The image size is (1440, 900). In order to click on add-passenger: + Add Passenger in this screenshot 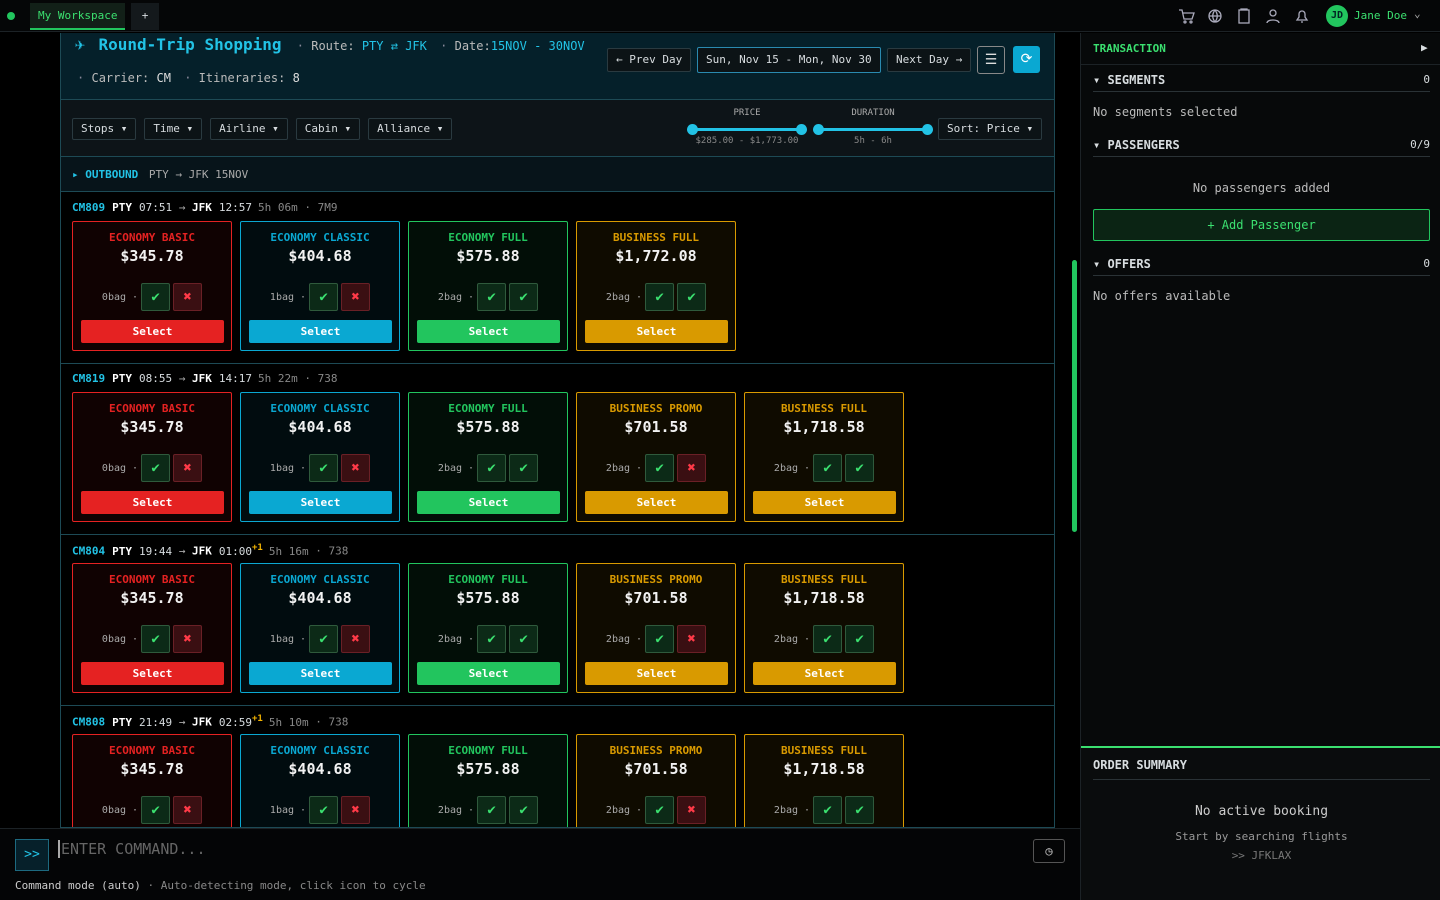, I will do `click(1261, 225)`.